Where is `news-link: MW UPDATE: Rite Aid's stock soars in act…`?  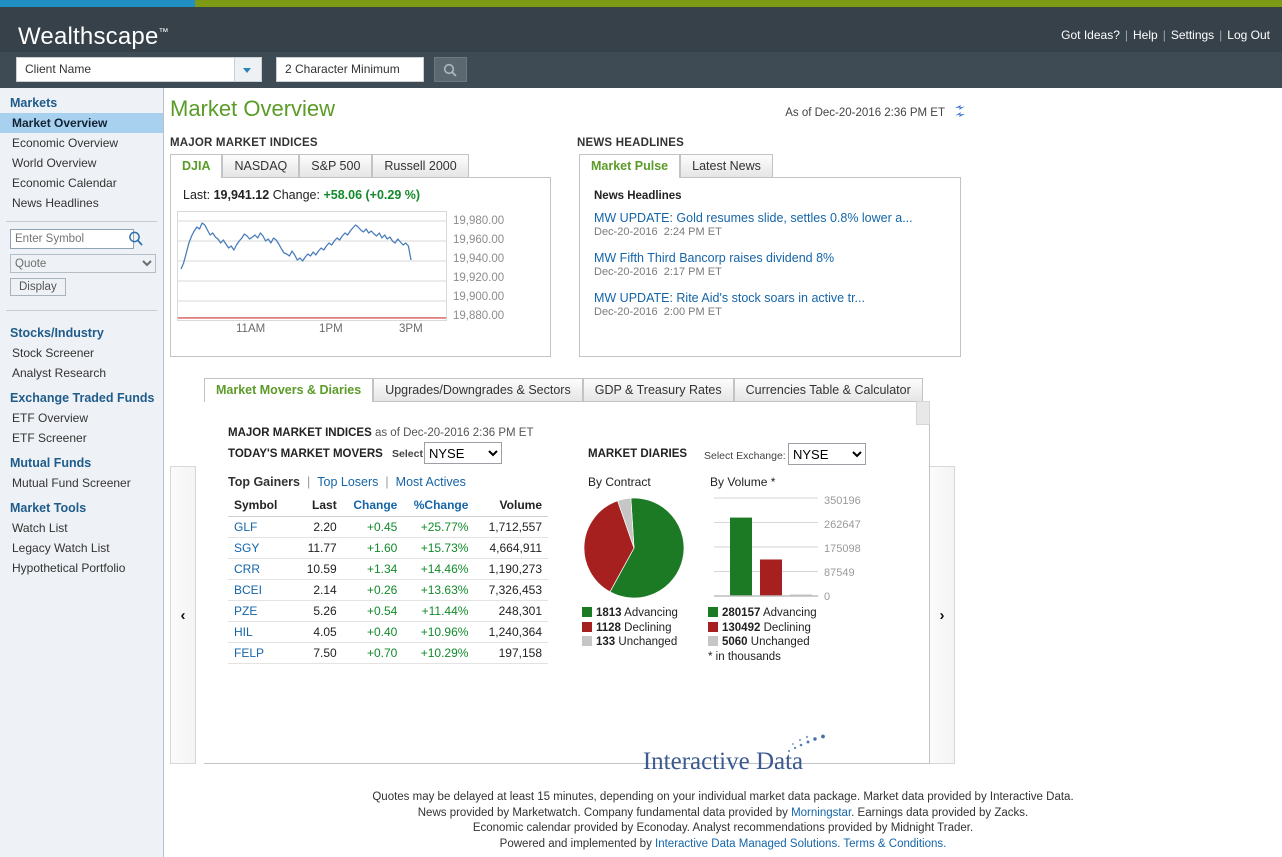 news-link: MW UPDATE: Rite Aid's stock soars in act… is located at coordinates (729, 298).